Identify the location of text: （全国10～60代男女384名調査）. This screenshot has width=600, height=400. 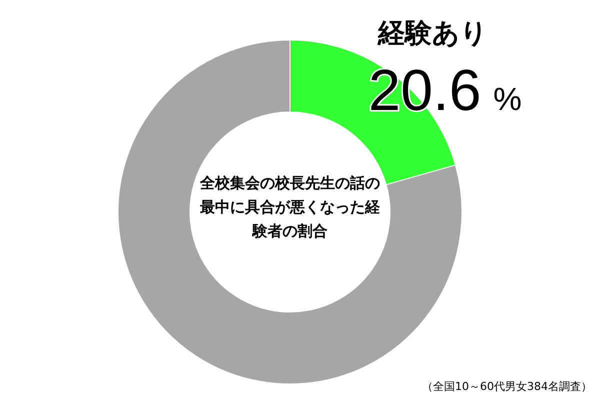
(507, 386).